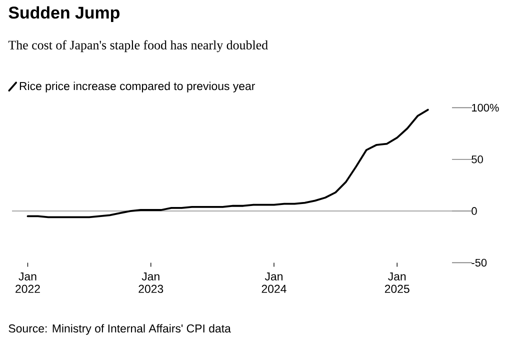  What do you see at coordinates (64, 14) in the screenshot?
I see `chart-title: Sudden Jump` at bounding box center [64, 14].